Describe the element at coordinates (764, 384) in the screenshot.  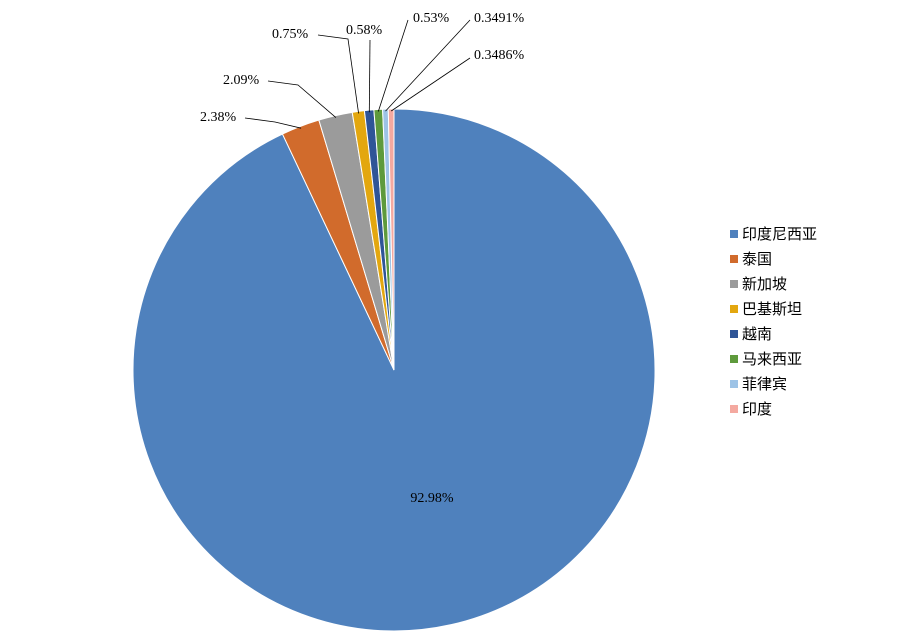
I see `legend-label-7: 菲律宾` at that location.